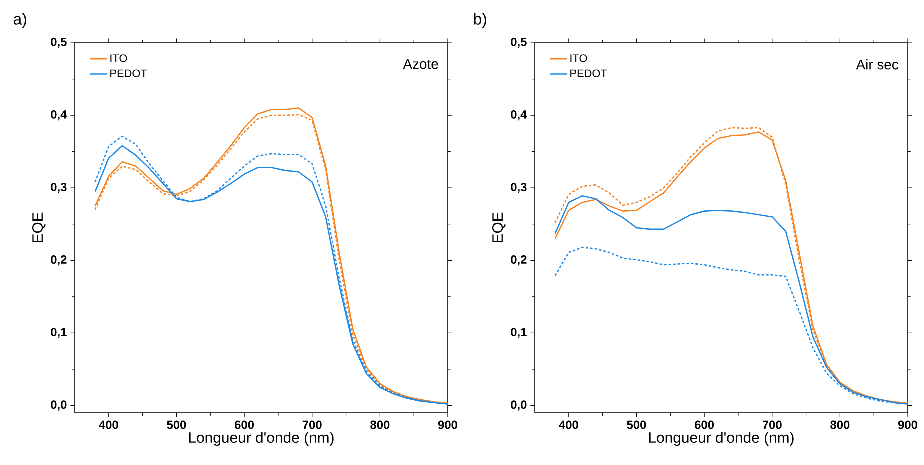  Describe the element at coordinates (877, 64) in the screenshot. I see `annotation: Air sec` at that location.